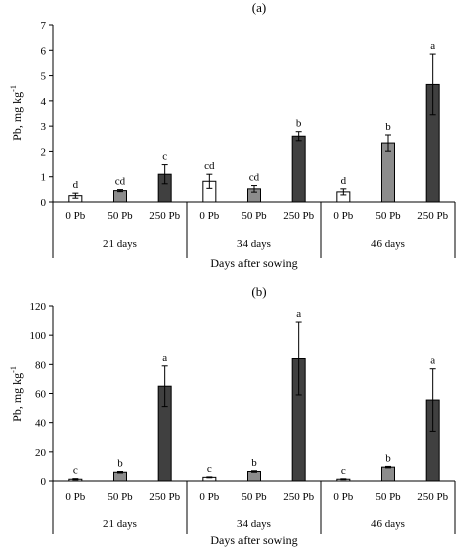  What do you see at coordinates (41, 395) in the screenshot?
I see `y-tick-label: 60` at bounding box center [41, 395].